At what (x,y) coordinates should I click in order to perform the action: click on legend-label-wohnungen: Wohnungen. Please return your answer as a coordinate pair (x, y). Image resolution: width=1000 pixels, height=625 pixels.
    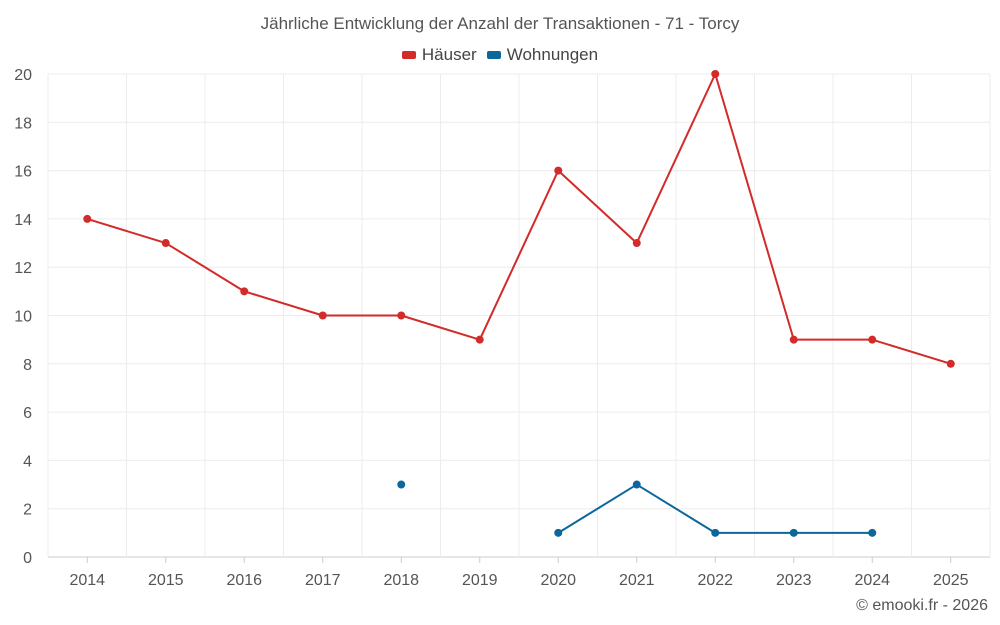
    Looking at the image, I should click on (552, 54).